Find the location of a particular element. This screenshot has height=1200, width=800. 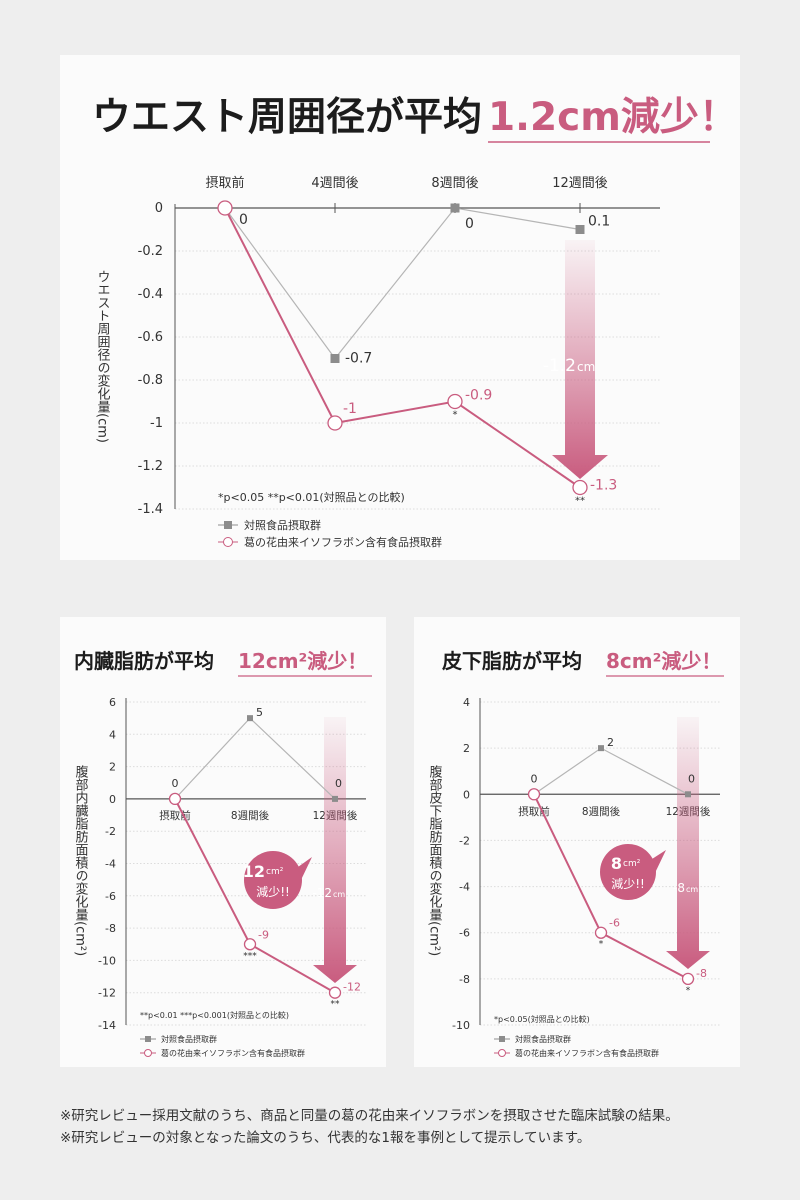

y-tick-label: -1.2 is located at coordinates (150, 466).